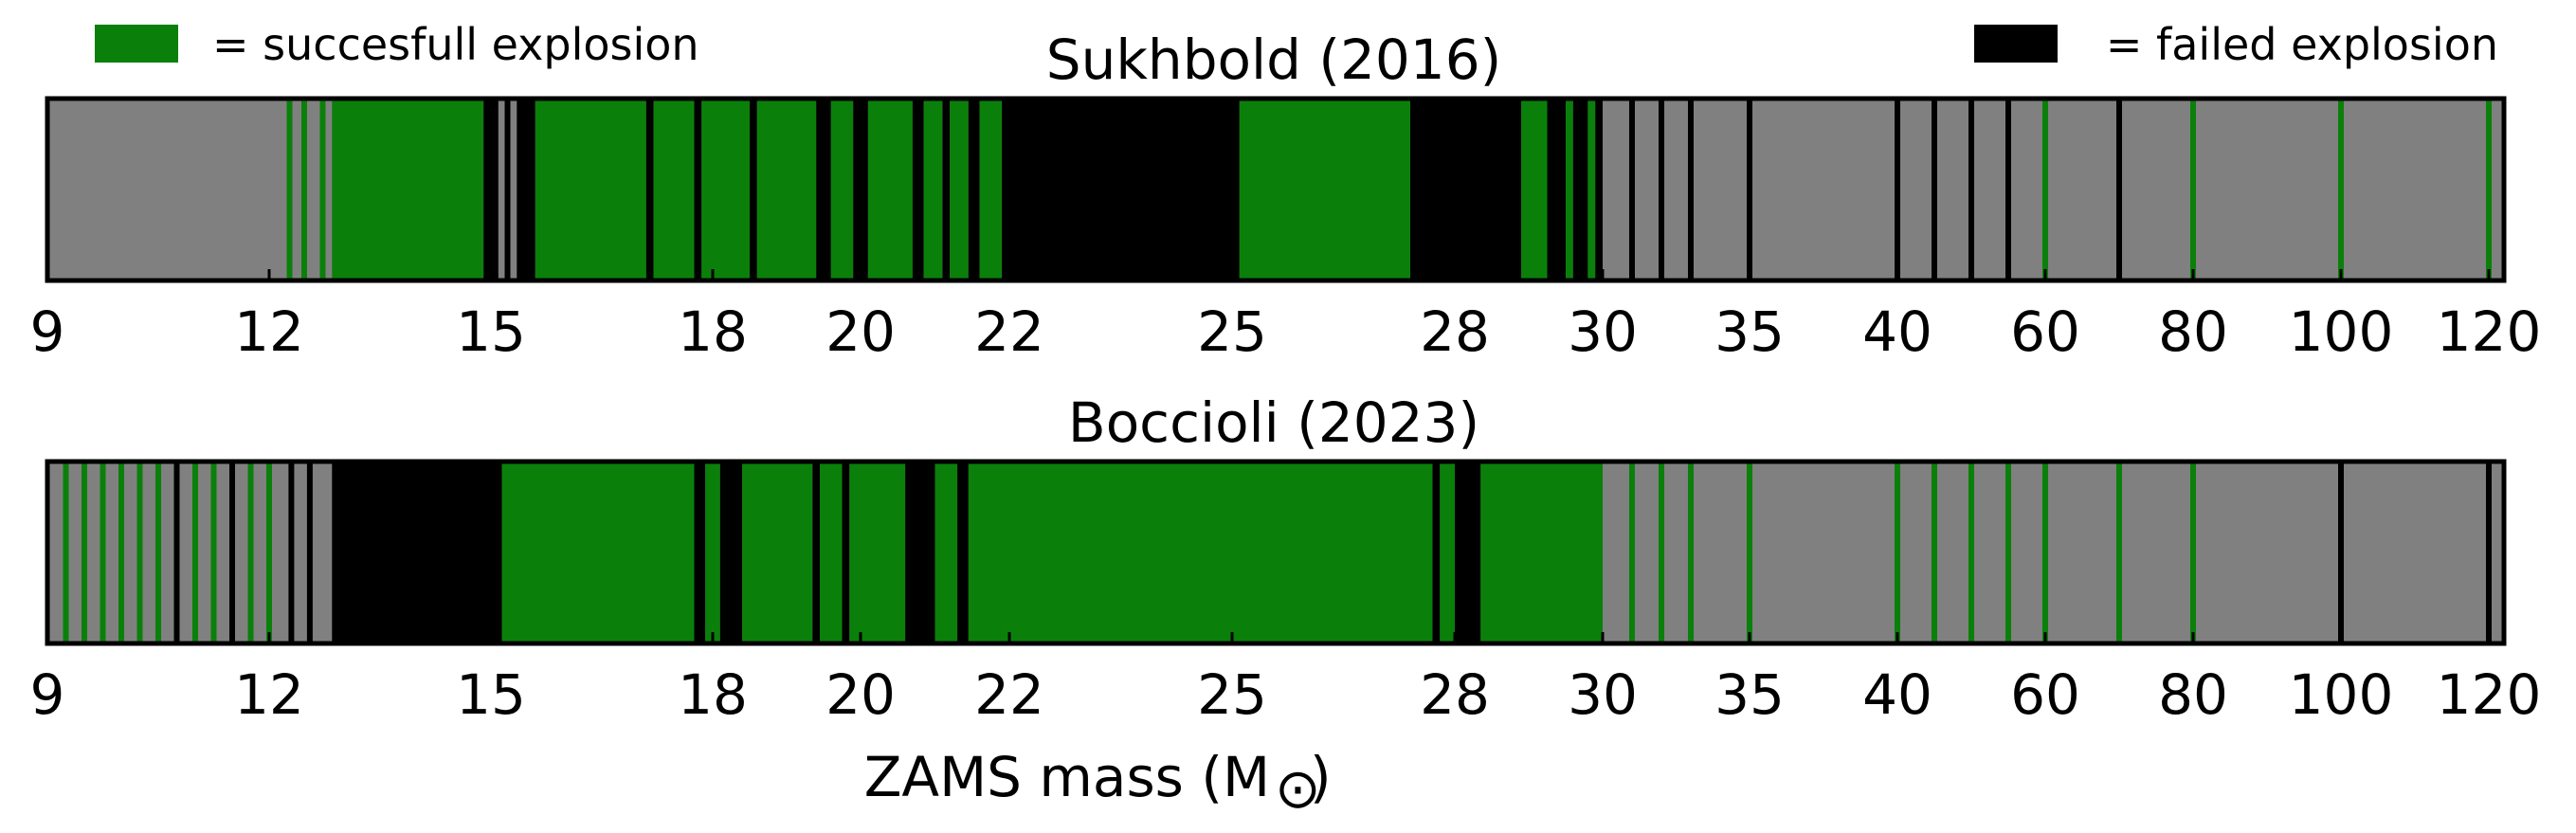 The height and width of the screenshot is (833, 2576). I want to click on x-tick-label: 35, so click(1749, 694).